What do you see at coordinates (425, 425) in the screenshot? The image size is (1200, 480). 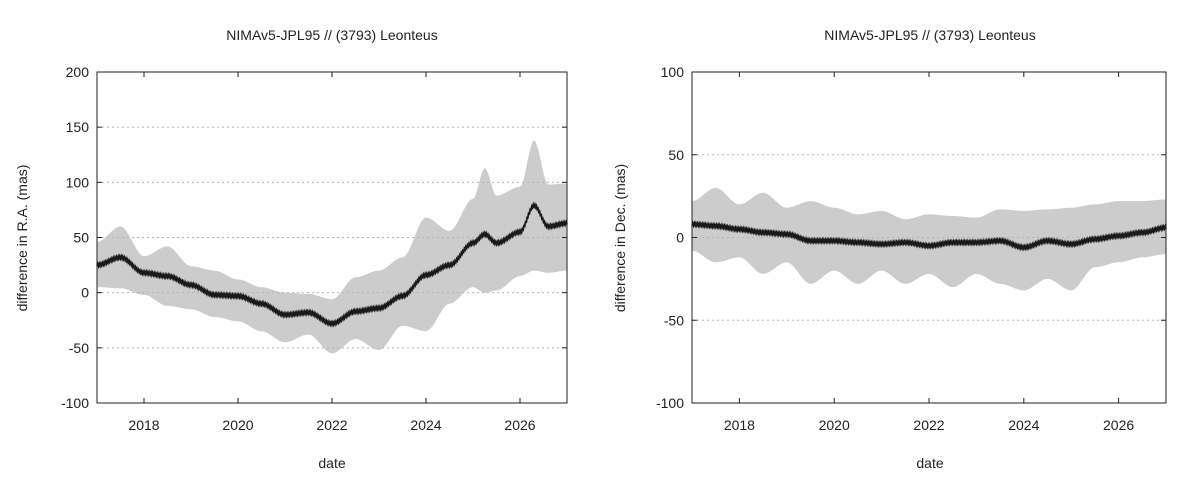 I see `x-tick-label-ra: 2024` at bounding box center [425, 425].